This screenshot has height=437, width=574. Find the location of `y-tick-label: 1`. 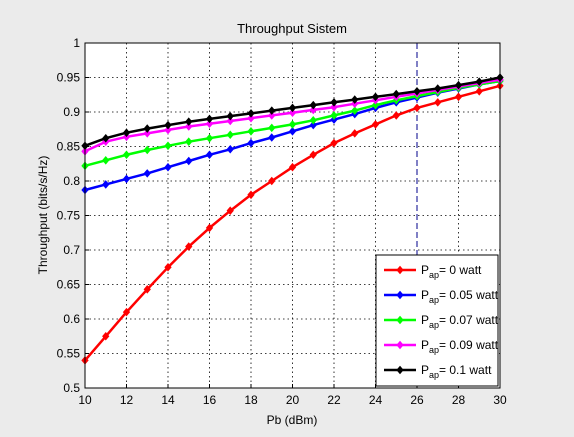

y-tick-label: 1 is located at coordinates (76, 43).